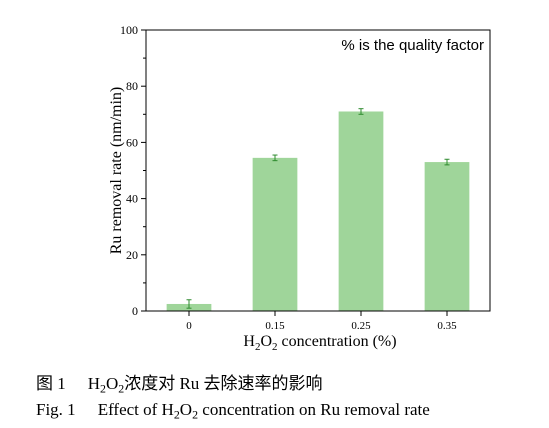  I want to click on figure-caption-chinese: 图 1 H2O2浓度对 Ru 去除速率的影响, so click(179, 383).